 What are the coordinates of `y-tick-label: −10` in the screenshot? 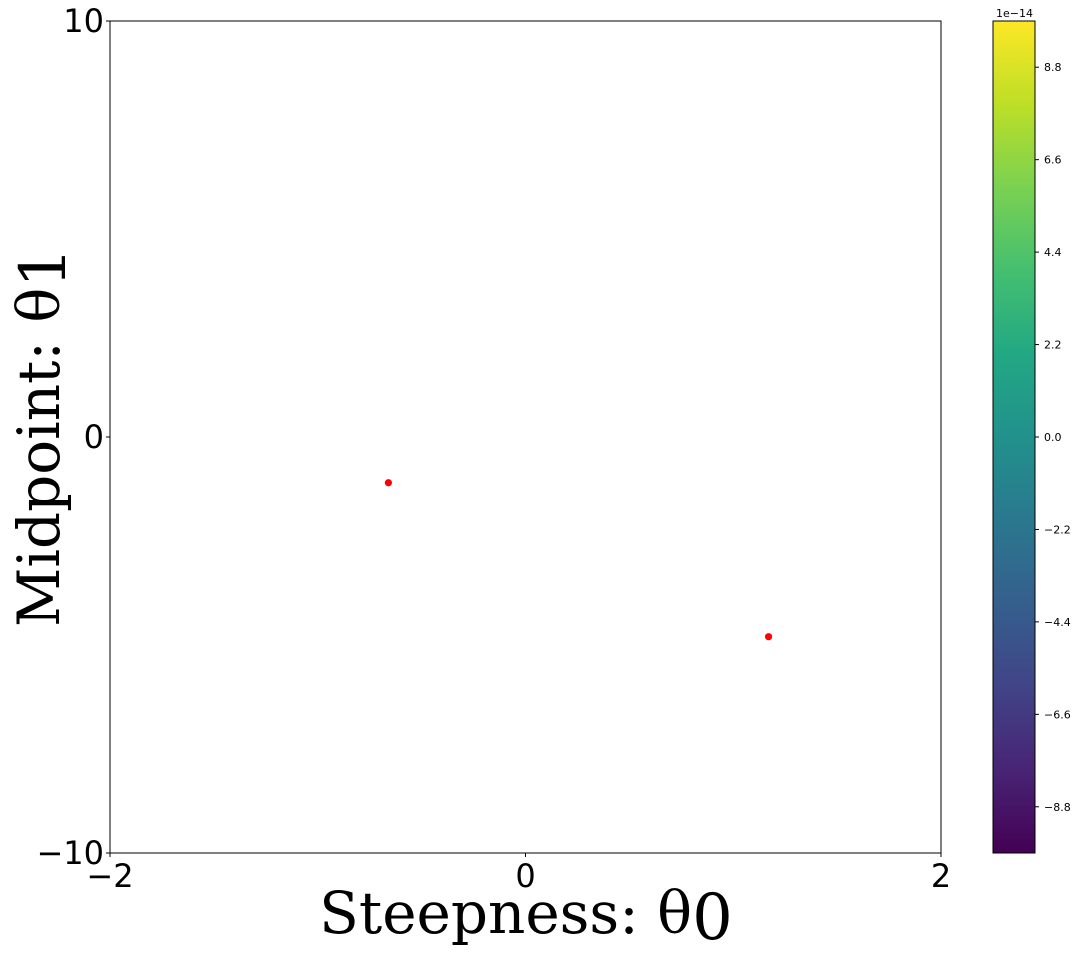 It's located at (70, 853).